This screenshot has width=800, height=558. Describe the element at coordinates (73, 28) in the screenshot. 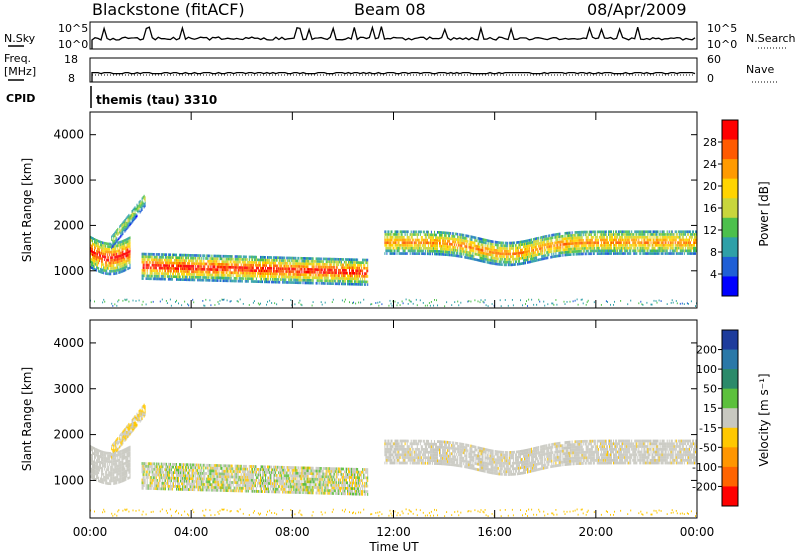

I see `noise-tick-left-top: 10^5` at that location.